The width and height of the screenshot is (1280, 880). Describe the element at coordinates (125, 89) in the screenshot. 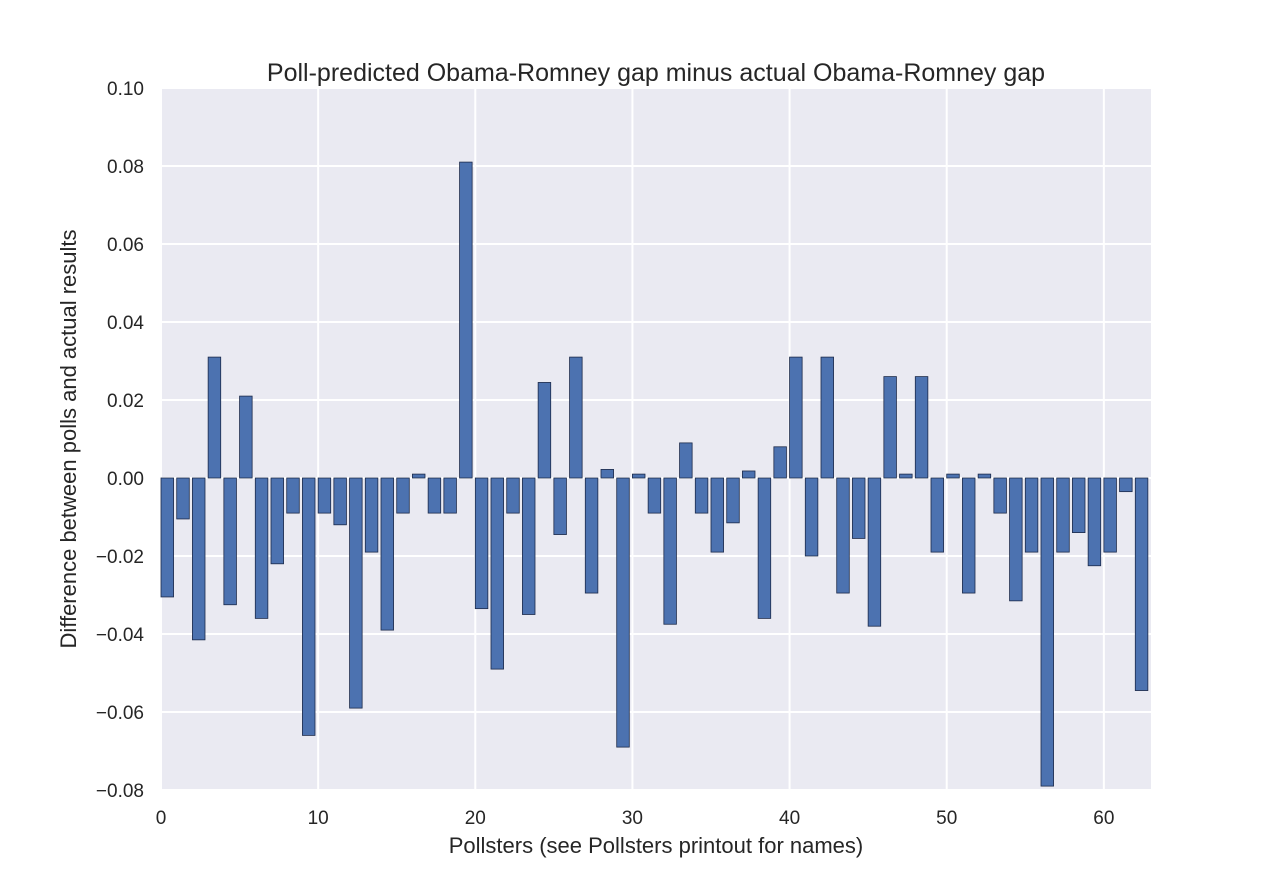

I see `y-tick-label: 0.10` at that location.